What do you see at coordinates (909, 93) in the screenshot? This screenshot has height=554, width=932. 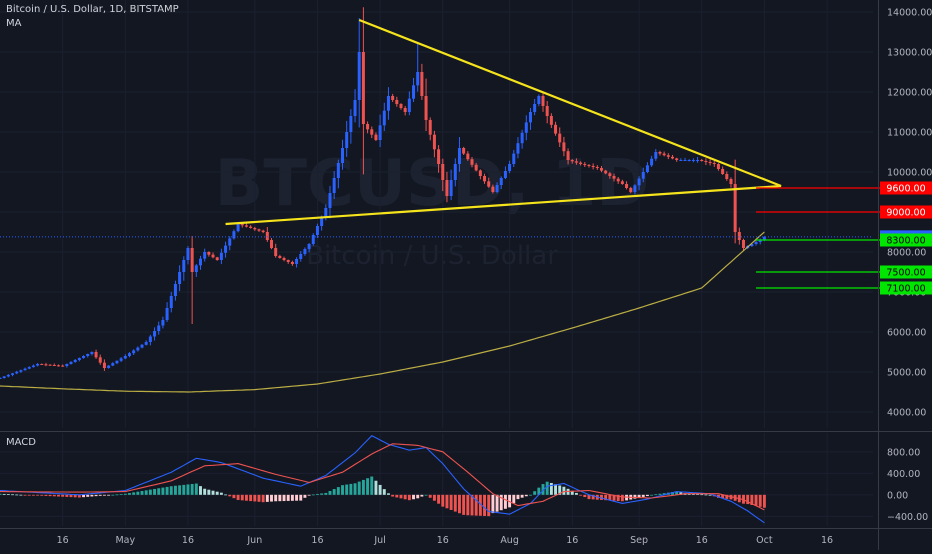 I see `price-axis-label: 12000.00` at bounding box center [909, 93].